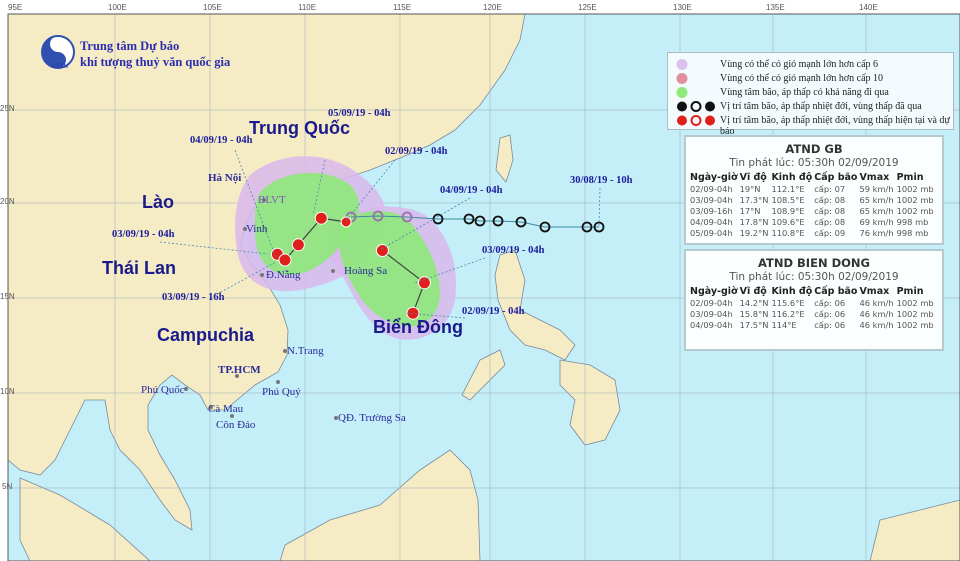 The width and height of the screenshot is (960, 561). Describe the element at coordinates (814, 263) in the screenshot. I see `table-title: ATND BIEN DONG` at that location.